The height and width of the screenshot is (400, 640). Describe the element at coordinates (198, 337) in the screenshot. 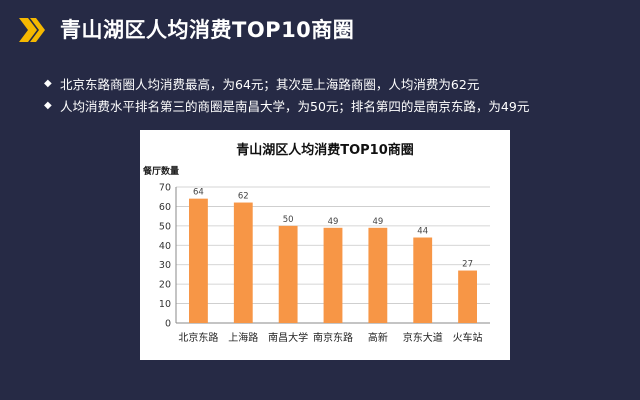

I see `x-tick-label: 北京东路` at that location.